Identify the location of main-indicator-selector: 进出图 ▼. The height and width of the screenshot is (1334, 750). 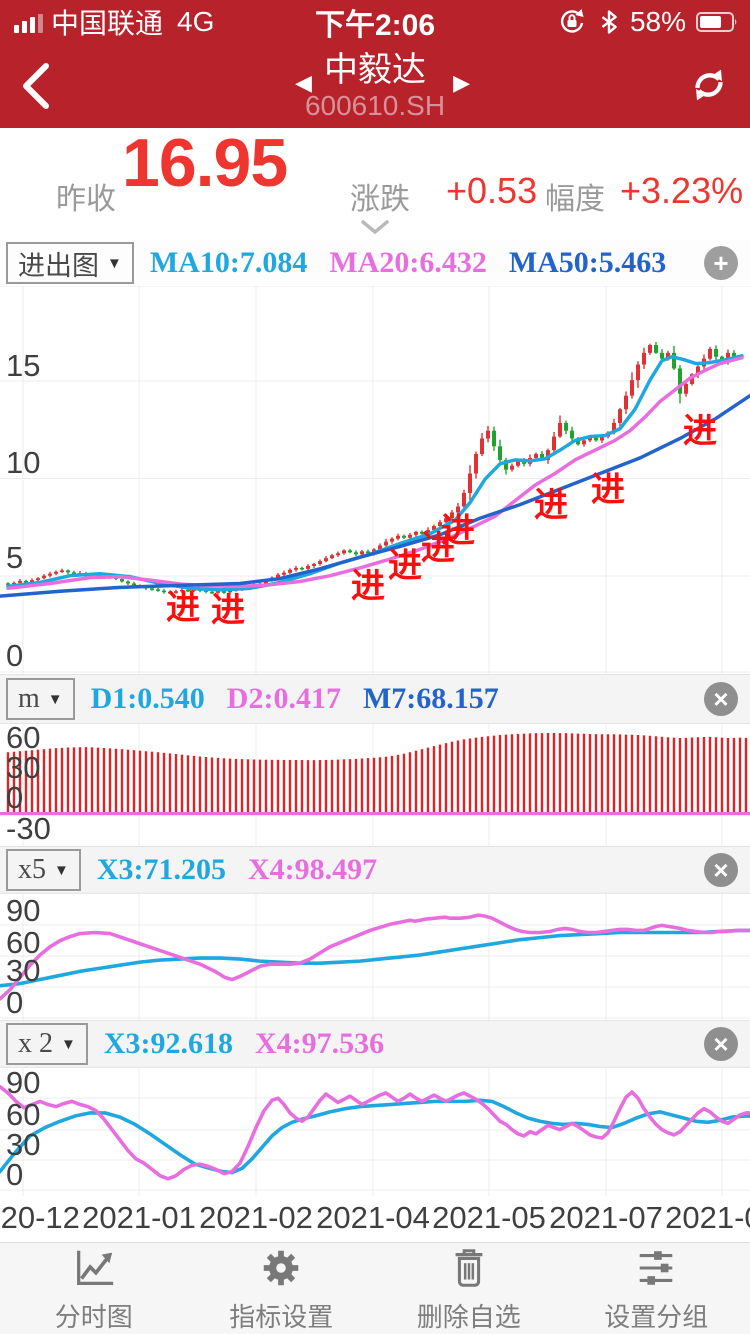
(70, 263).